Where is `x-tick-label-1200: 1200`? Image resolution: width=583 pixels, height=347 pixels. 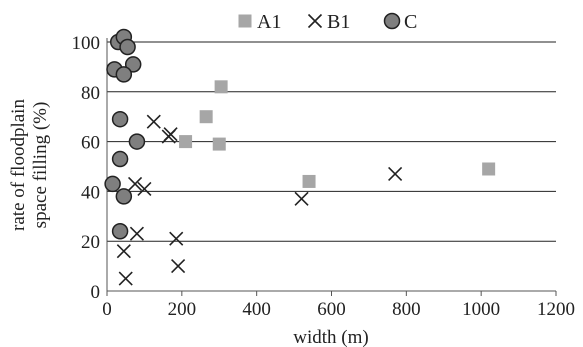
x-tick-label-1200: 1200 is located at coordinates (556, 309).